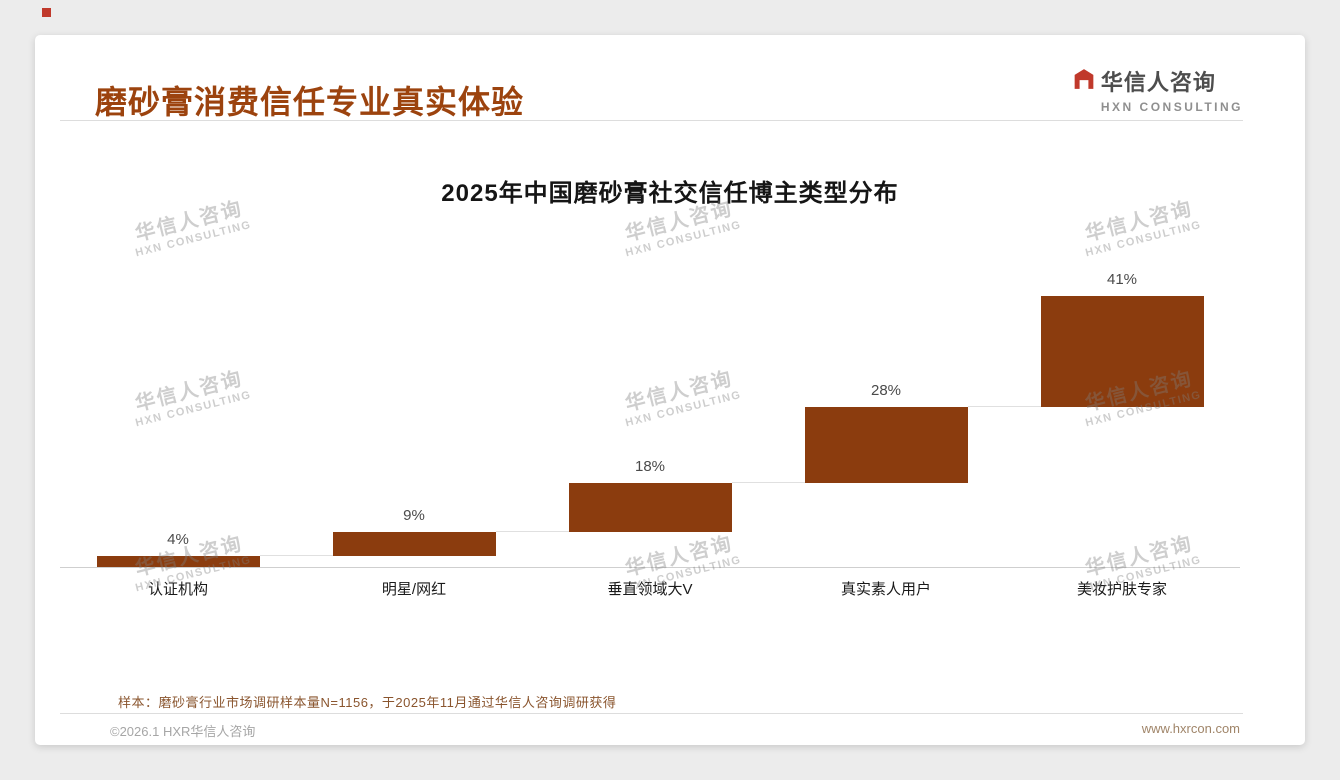 Image resolution: width=1340 pixels, height=780 pixels. What do you see at coordinates (46, 12) in the screenshot?
I see `top-left-accent` at bounding box center [46, 12].